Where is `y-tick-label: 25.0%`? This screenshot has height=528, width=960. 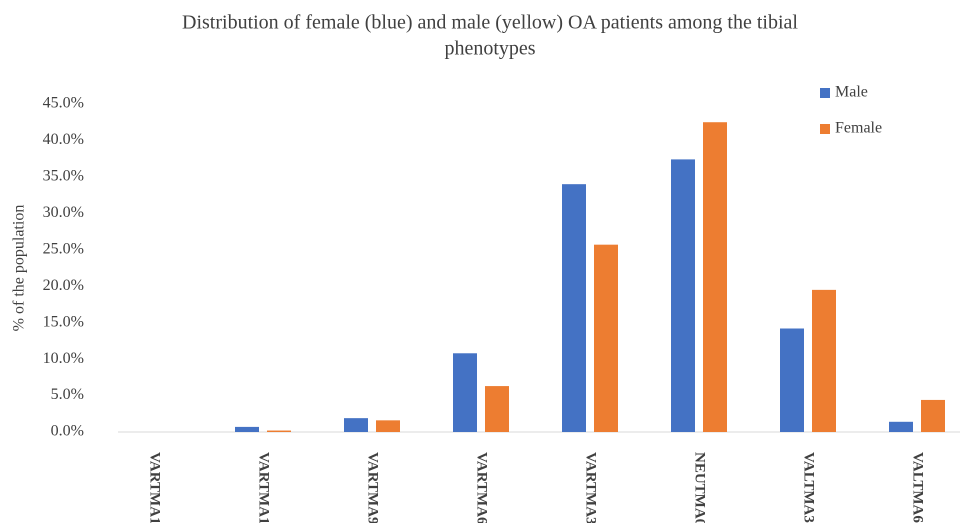
y-tick-label: 25.0% is located at coordinates (63, 248).